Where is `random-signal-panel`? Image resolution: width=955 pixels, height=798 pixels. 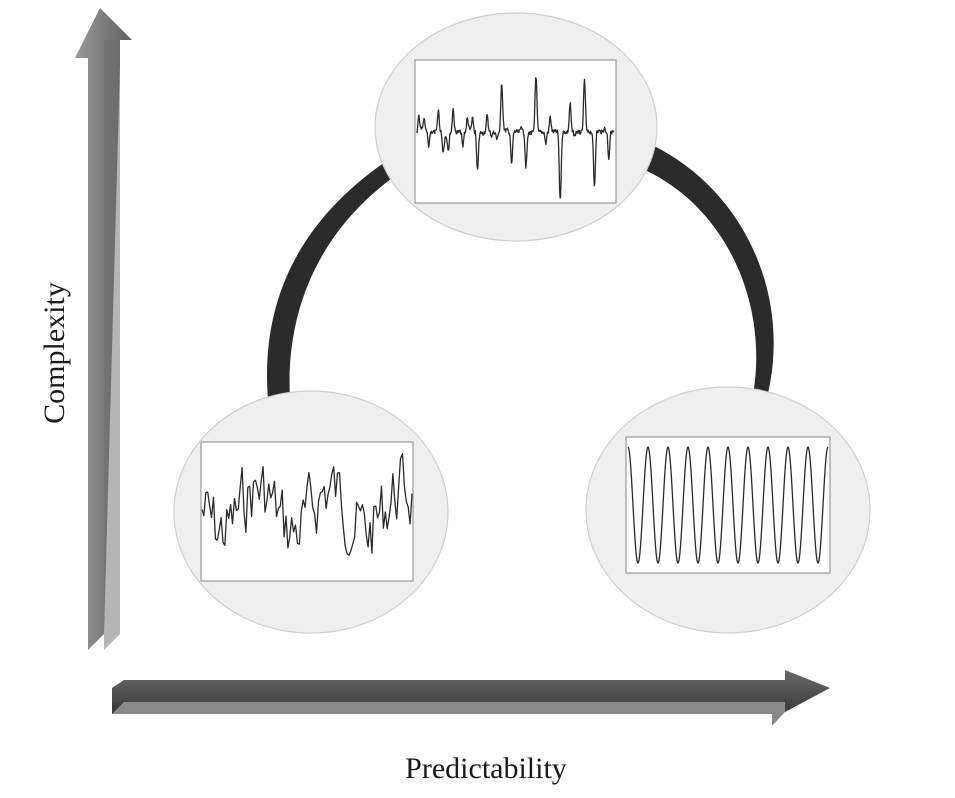 random-signal-panel is located at coordinates (307, 511).